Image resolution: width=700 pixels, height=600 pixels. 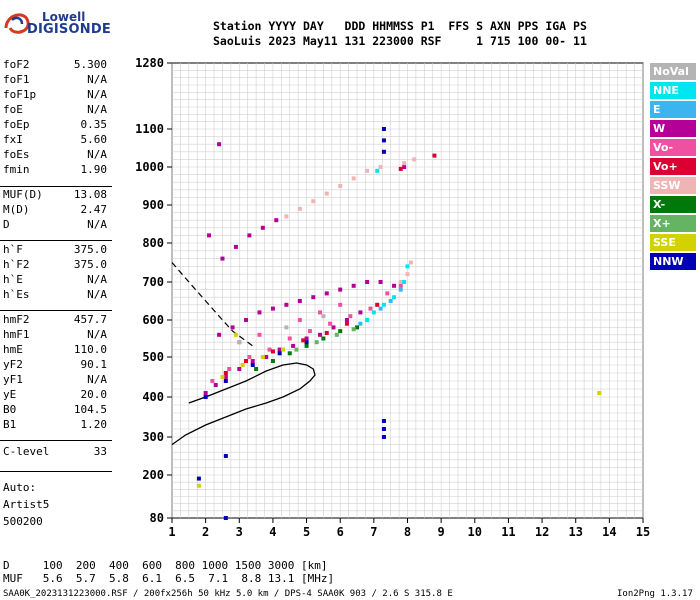 I want to click on y-tick-label: 500, so click(x=153, y=357).